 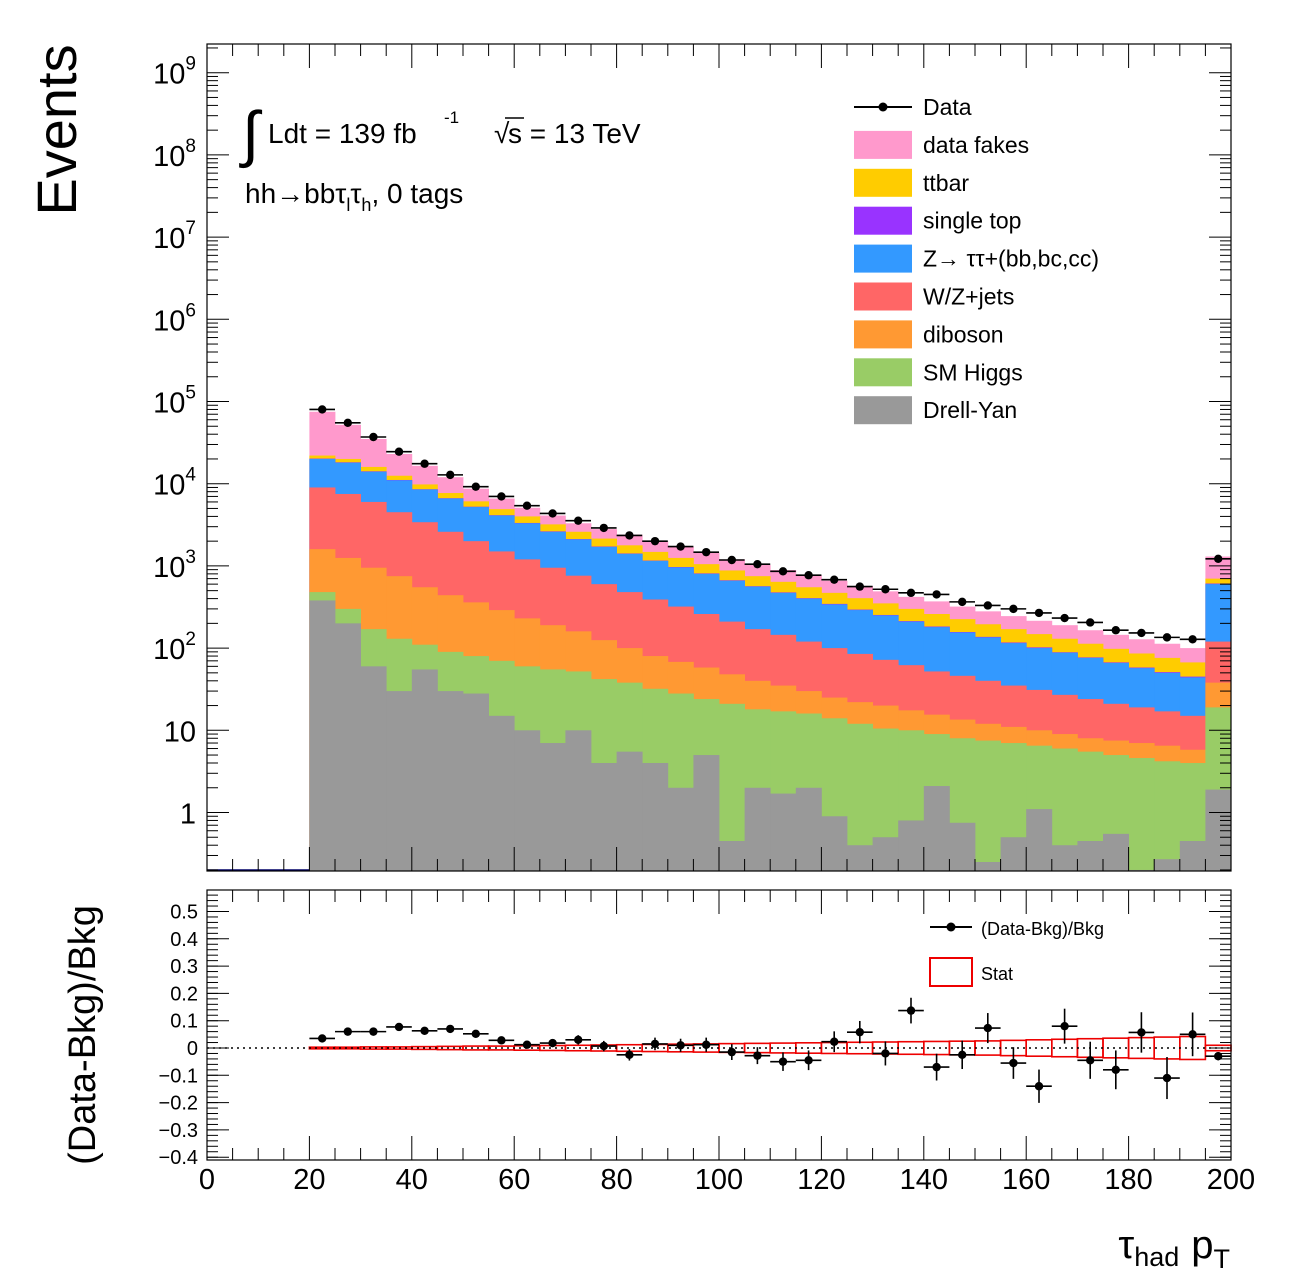 What do you see at coordinates (951, 972) in the screenshot?
I see `ratio-legend-swatch` at bounding box center [951, 972].